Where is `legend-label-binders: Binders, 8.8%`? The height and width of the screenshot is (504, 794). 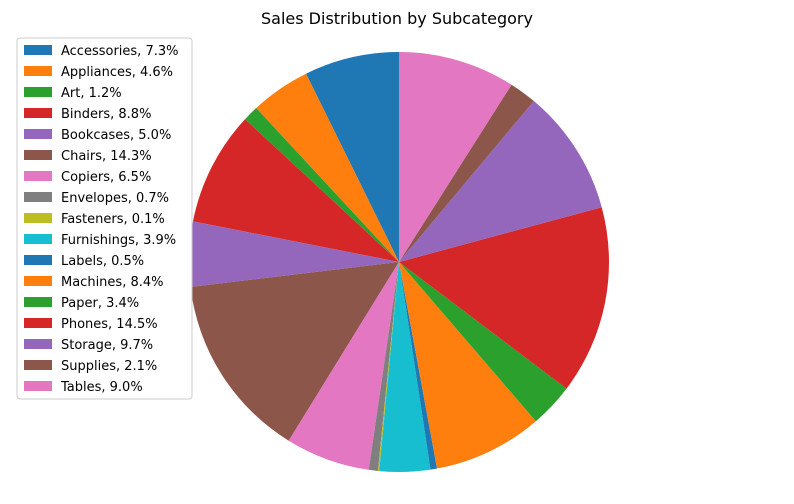 legend-label-binders: Binders, 8.8% is located at coordinates (106, 114).